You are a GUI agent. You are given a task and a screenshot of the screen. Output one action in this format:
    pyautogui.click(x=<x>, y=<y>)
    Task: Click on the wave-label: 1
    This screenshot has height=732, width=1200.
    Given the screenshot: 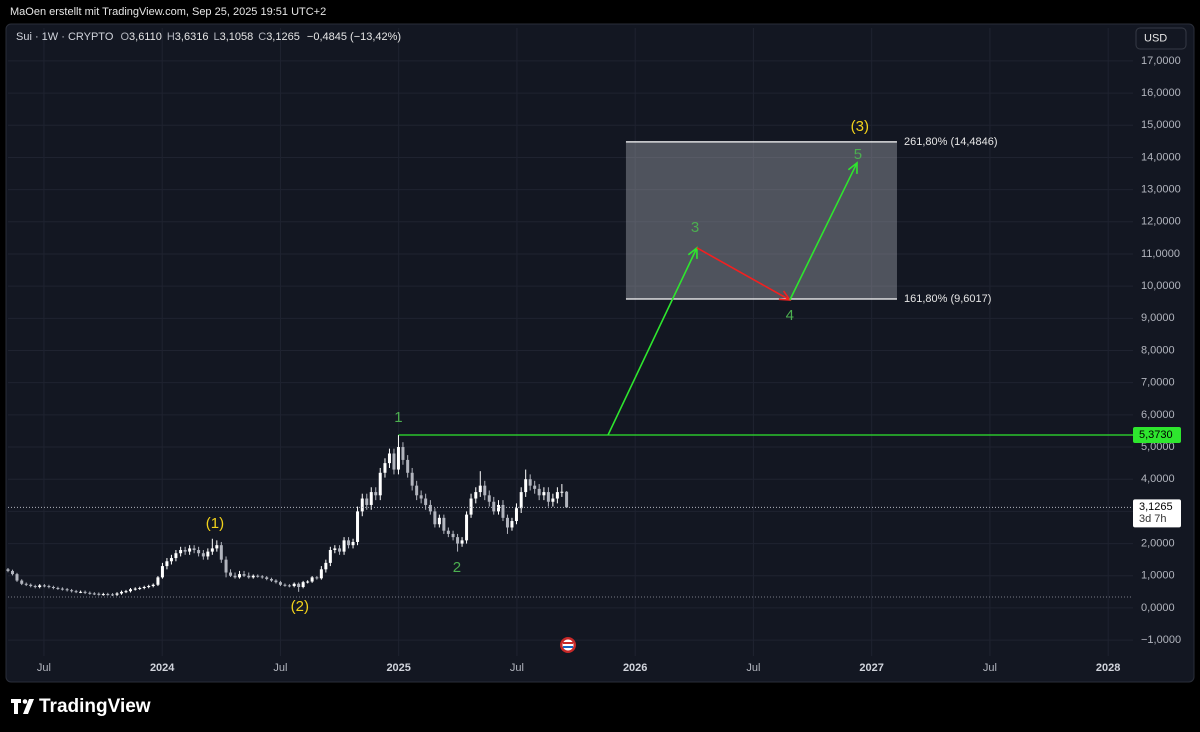 What is the action you would take?
    pyautogui.click(x=398, y=417)
    